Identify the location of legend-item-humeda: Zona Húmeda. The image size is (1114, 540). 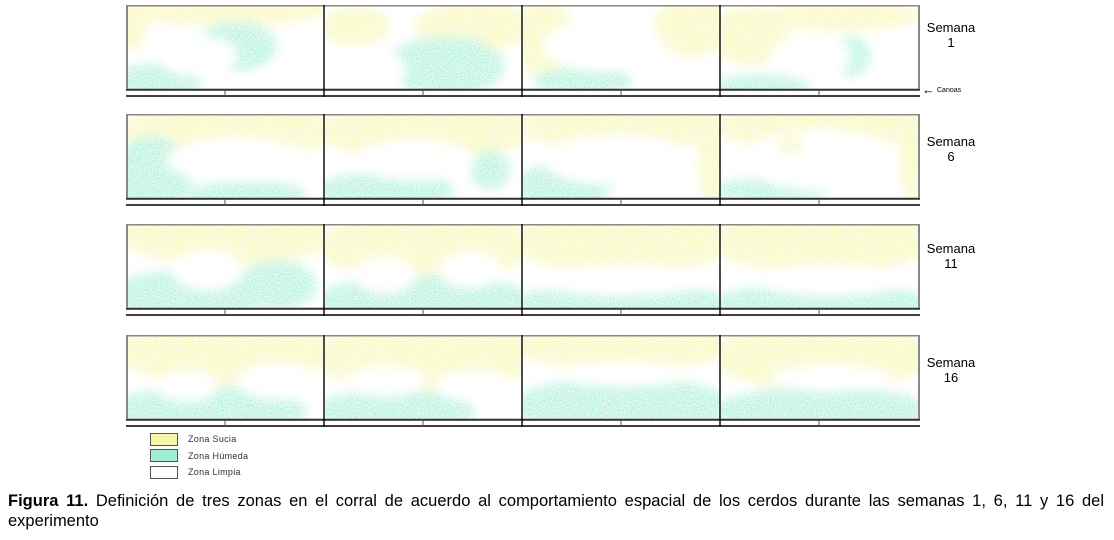
(199, 456).